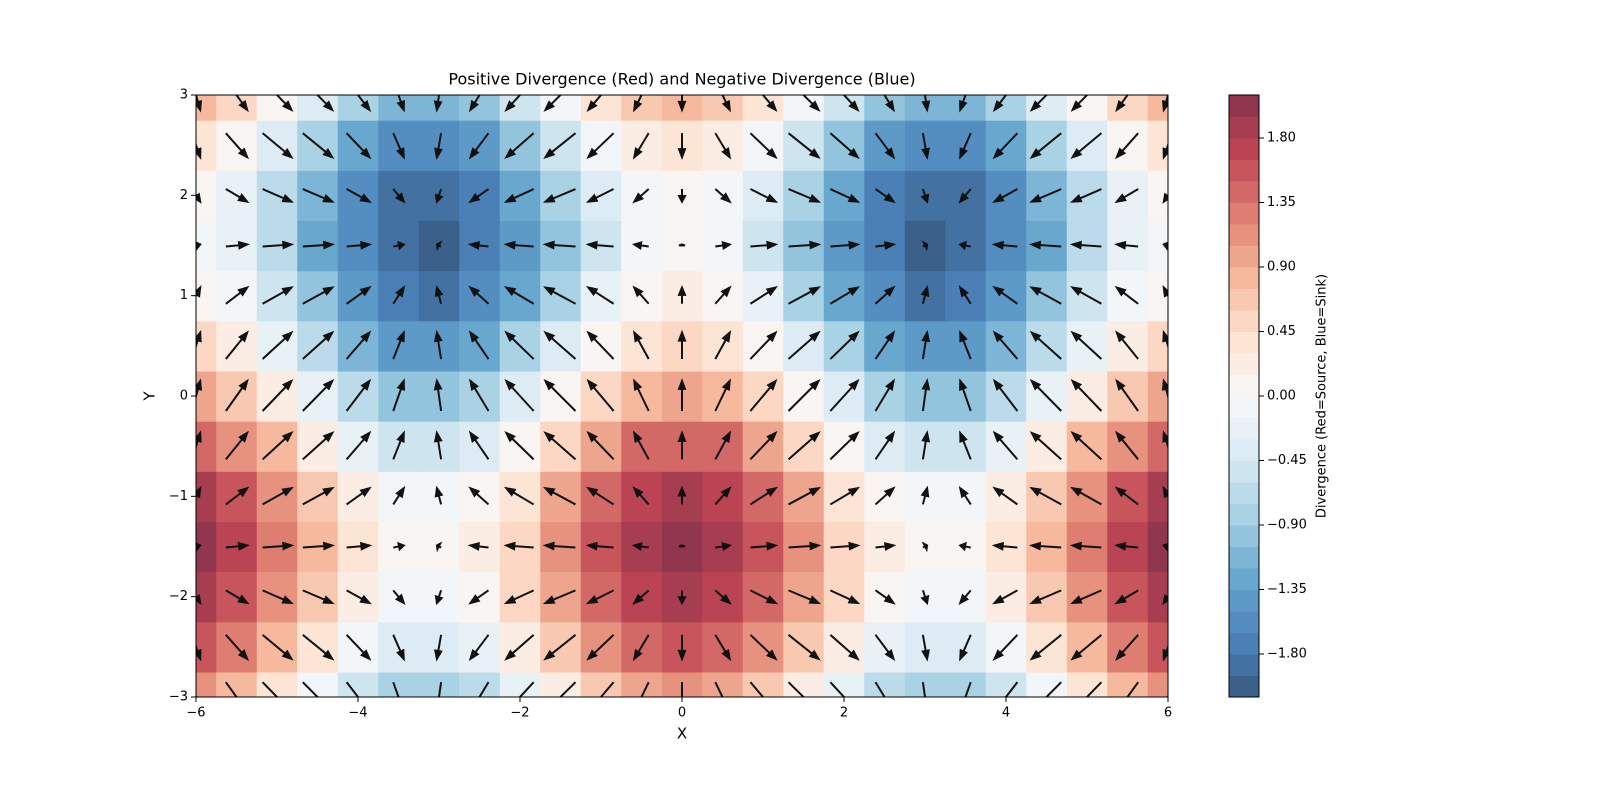  Describe the element at coordinates (682, 734) in the screenshot. I see `x-axis-label: X` at that location.